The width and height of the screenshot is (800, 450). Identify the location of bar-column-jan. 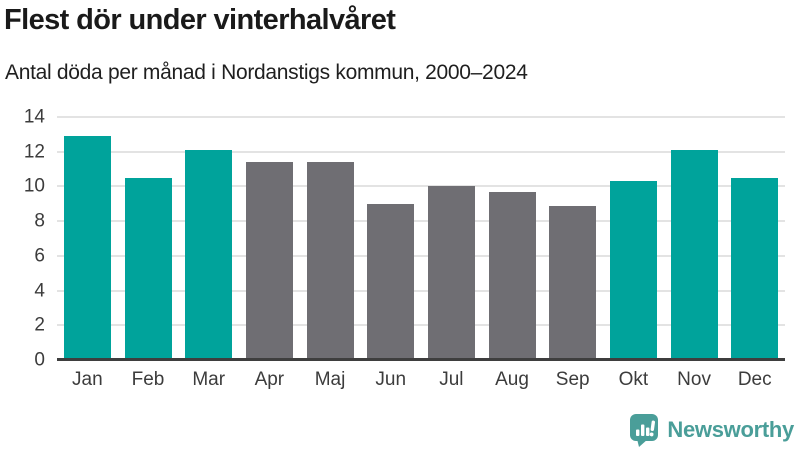
(87, 238).